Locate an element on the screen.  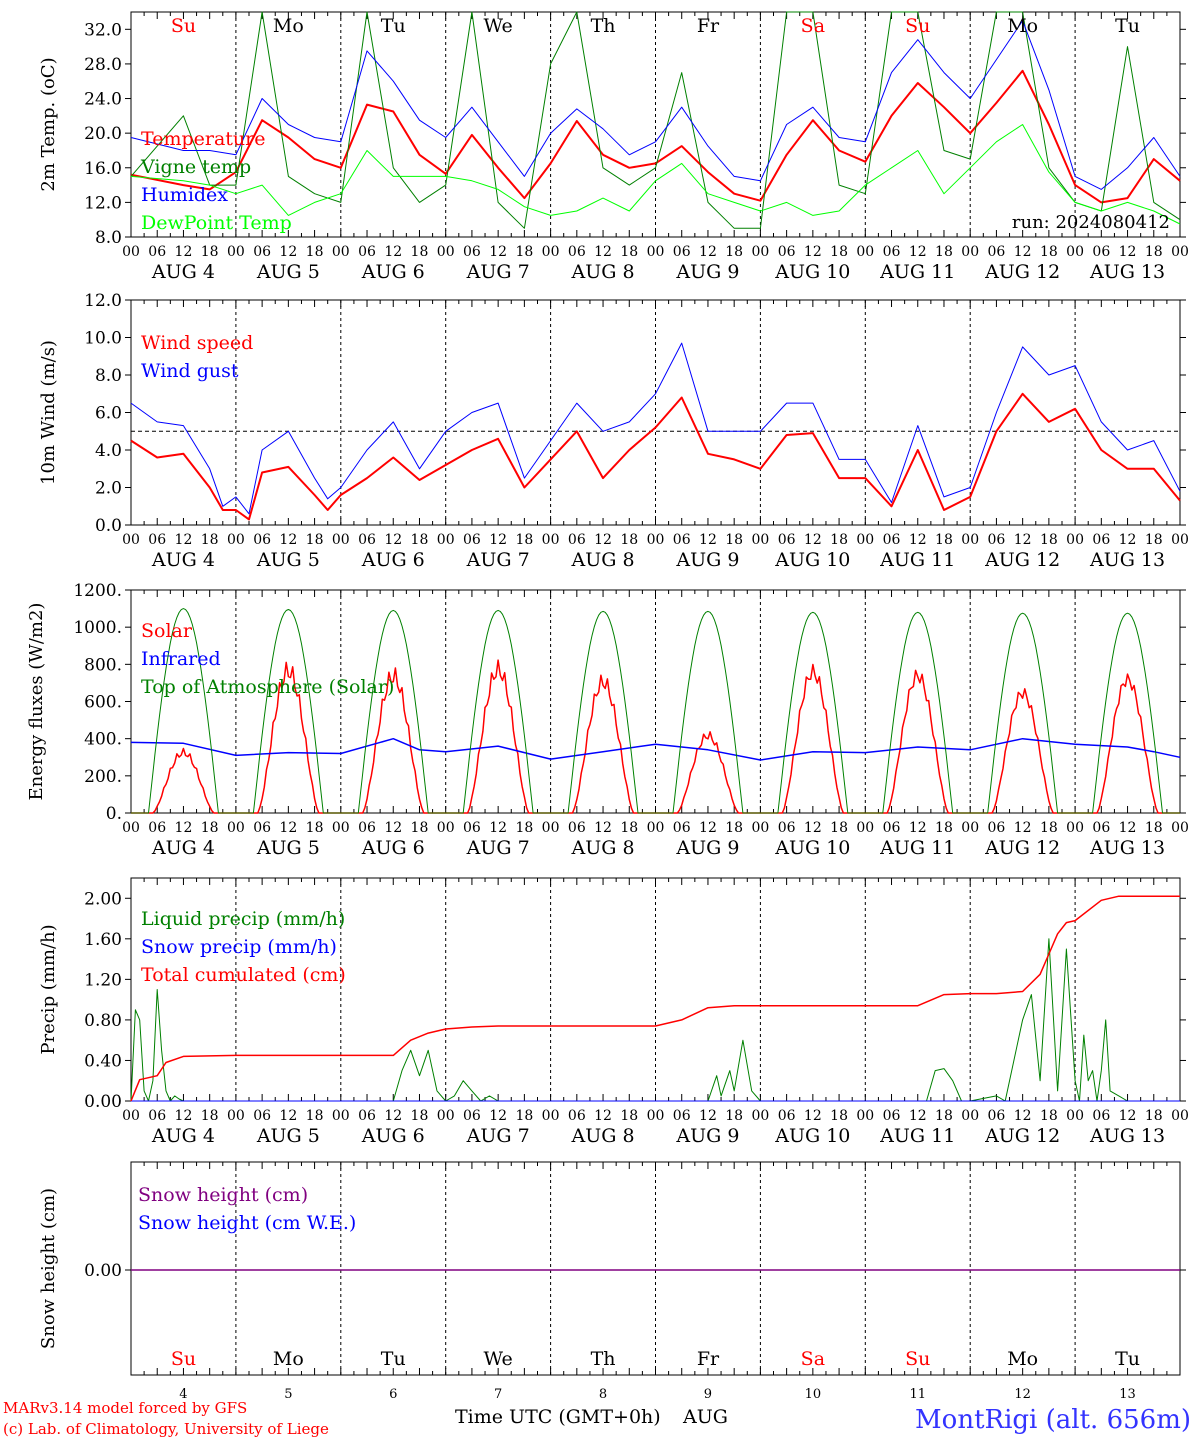
y-tick-label: 0.0 is located at coordinates (108, 526).